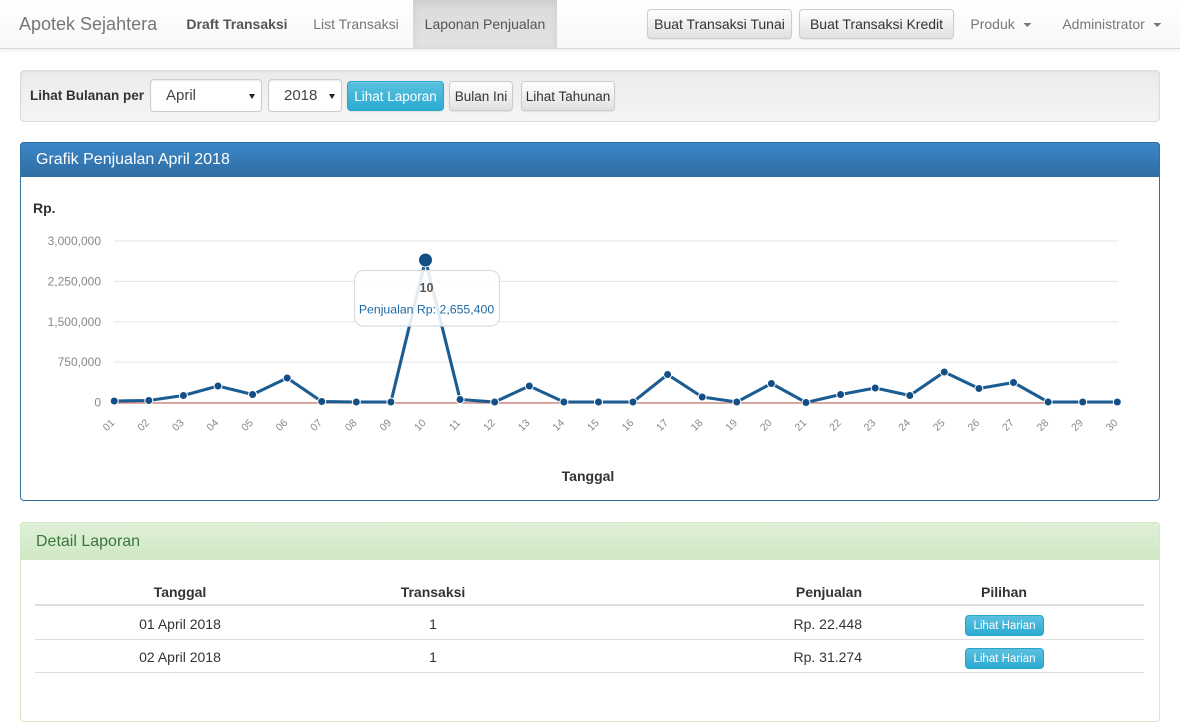  I want to click on svg-text: 0, so click(97, 403).